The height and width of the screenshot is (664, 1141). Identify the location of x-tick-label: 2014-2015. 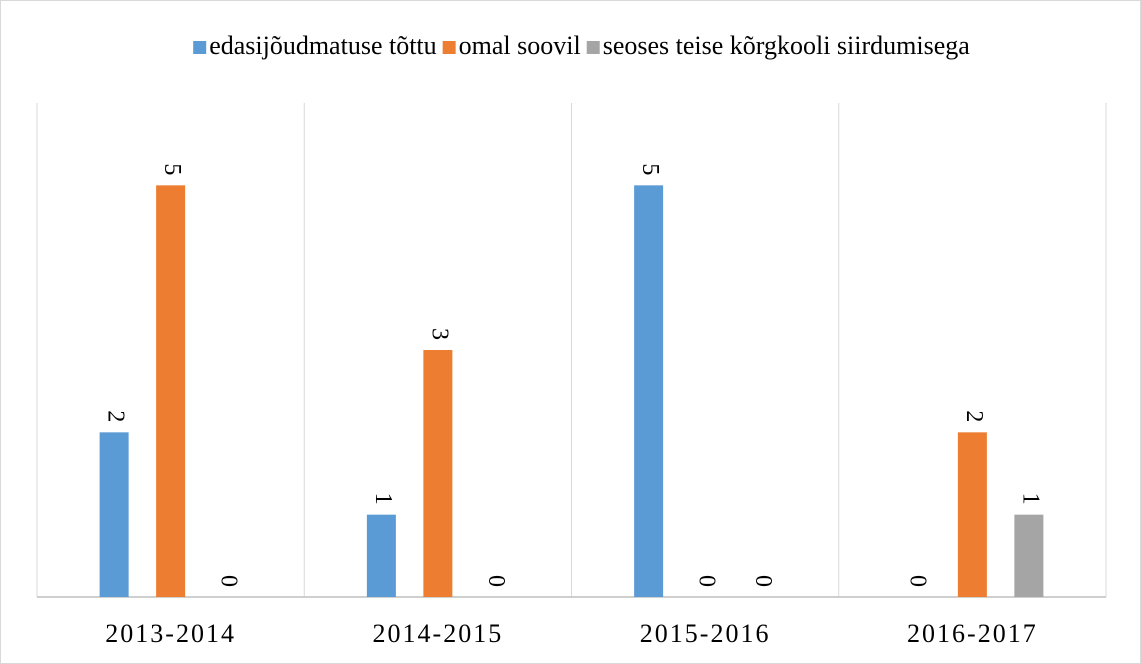
(438, 633).